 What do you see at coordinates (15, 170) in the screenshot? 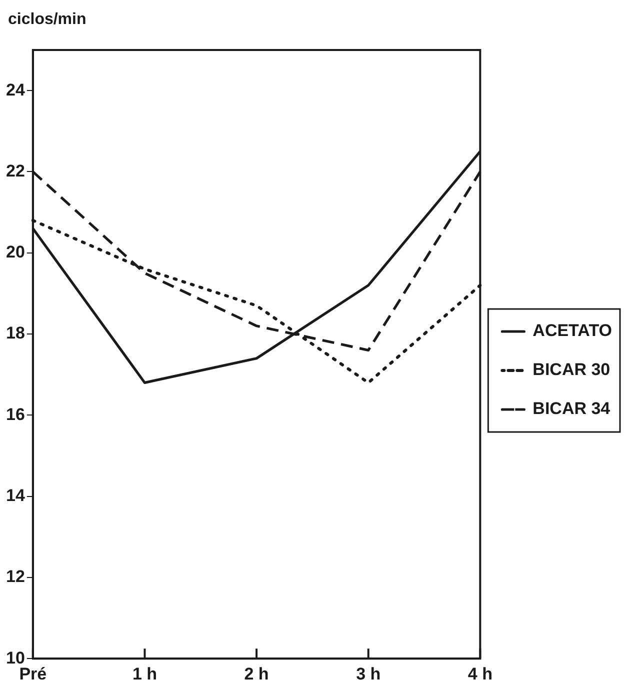
I see `y-tick-label: 22` at bounding box center [15, 170].